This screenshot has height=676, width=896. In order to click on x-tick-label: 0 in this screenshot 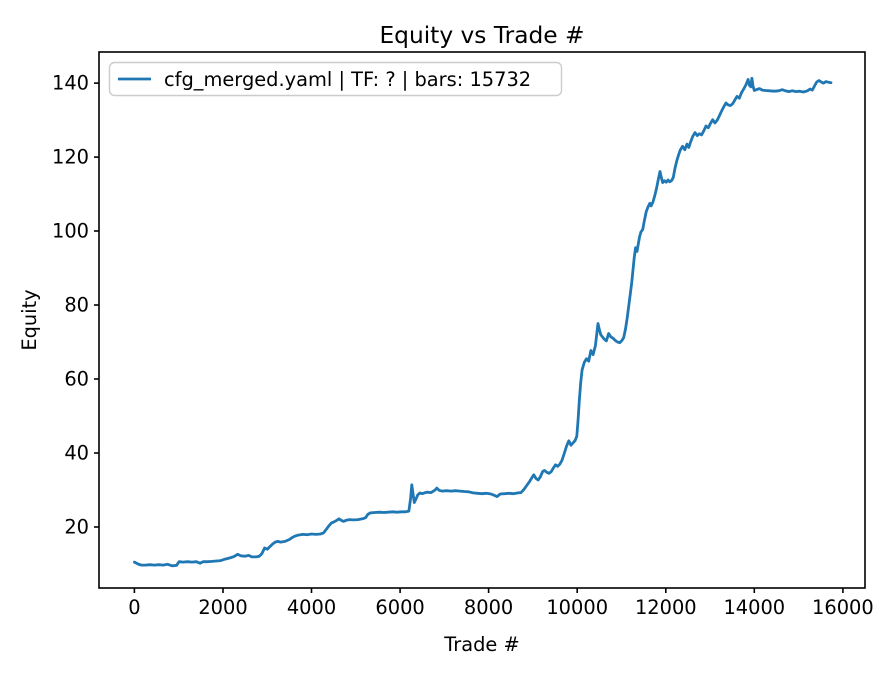, I will do `click(134, 607)`.